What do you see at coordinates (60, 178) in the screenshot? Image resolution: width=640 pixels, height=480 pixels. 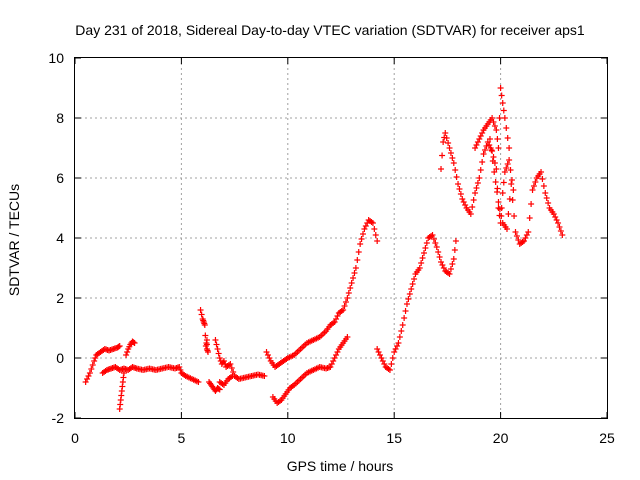 I see `y-tick-label: 6` at bounding box center [60, 178].